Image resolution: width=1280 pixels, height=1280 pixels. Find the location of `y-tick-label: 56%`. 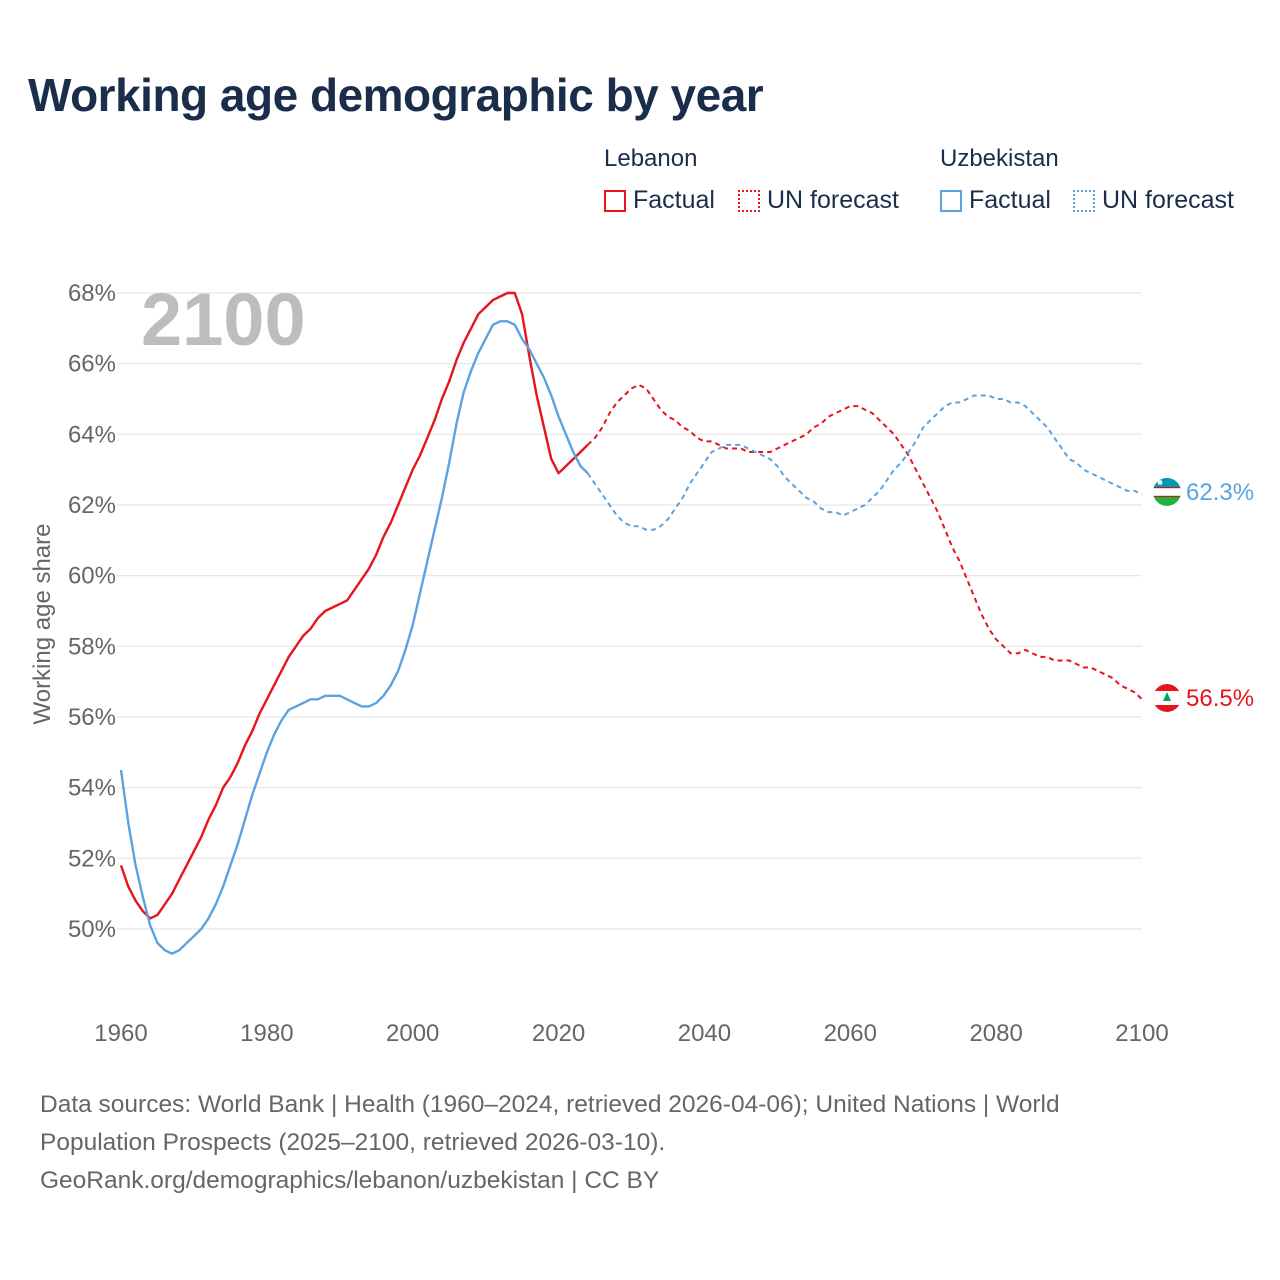

y-tick-label: 56% is located at coordinates (92, 717).